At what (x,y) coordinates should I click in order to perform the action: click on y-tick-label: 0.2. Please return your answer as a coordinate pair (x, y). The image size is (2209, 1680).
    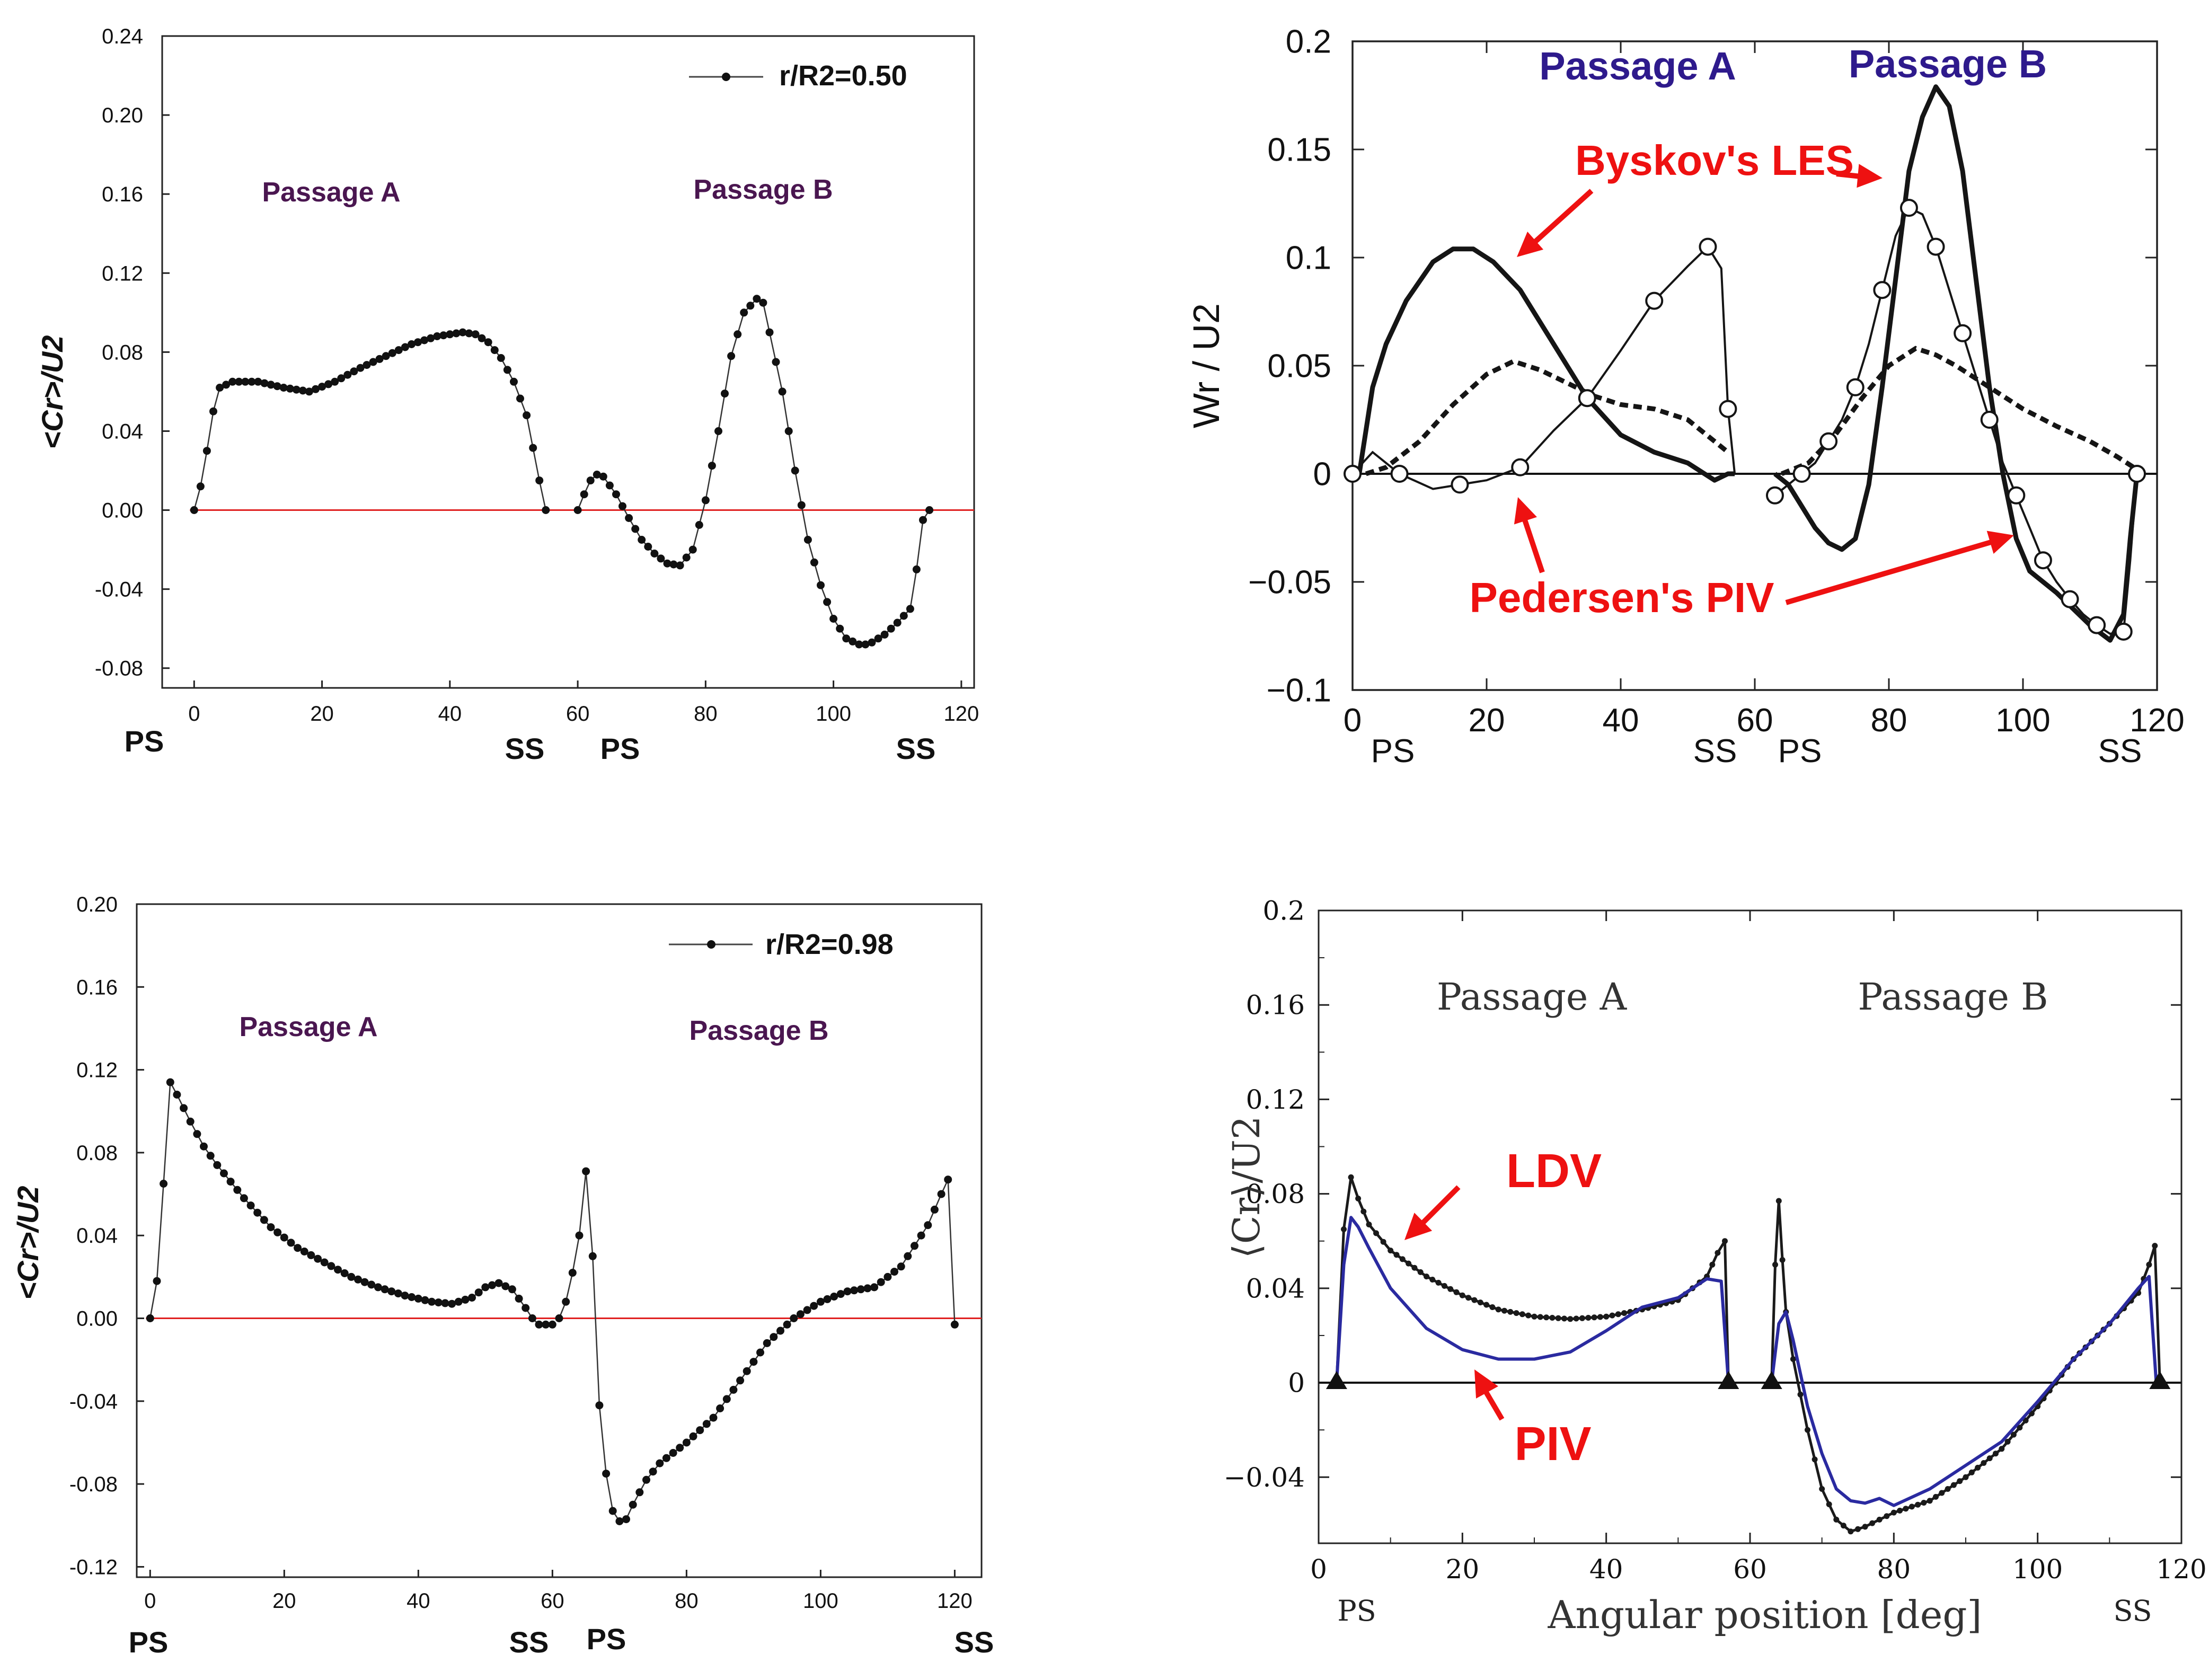
    Looking at the image, I should click on (1308, 42).